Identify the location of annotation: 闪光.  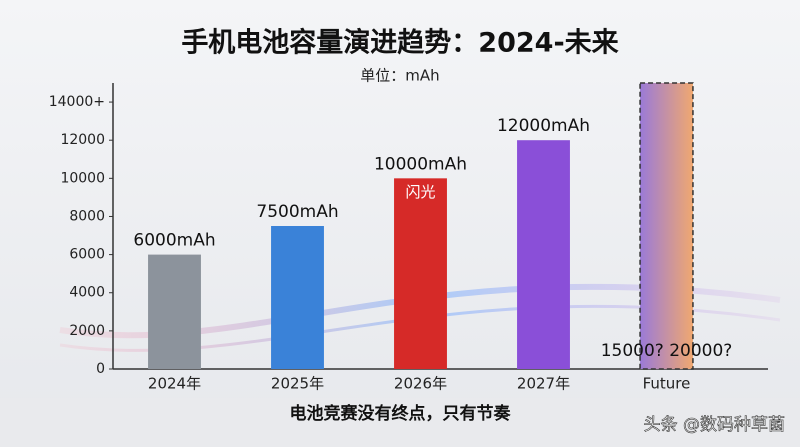
(420, 192).